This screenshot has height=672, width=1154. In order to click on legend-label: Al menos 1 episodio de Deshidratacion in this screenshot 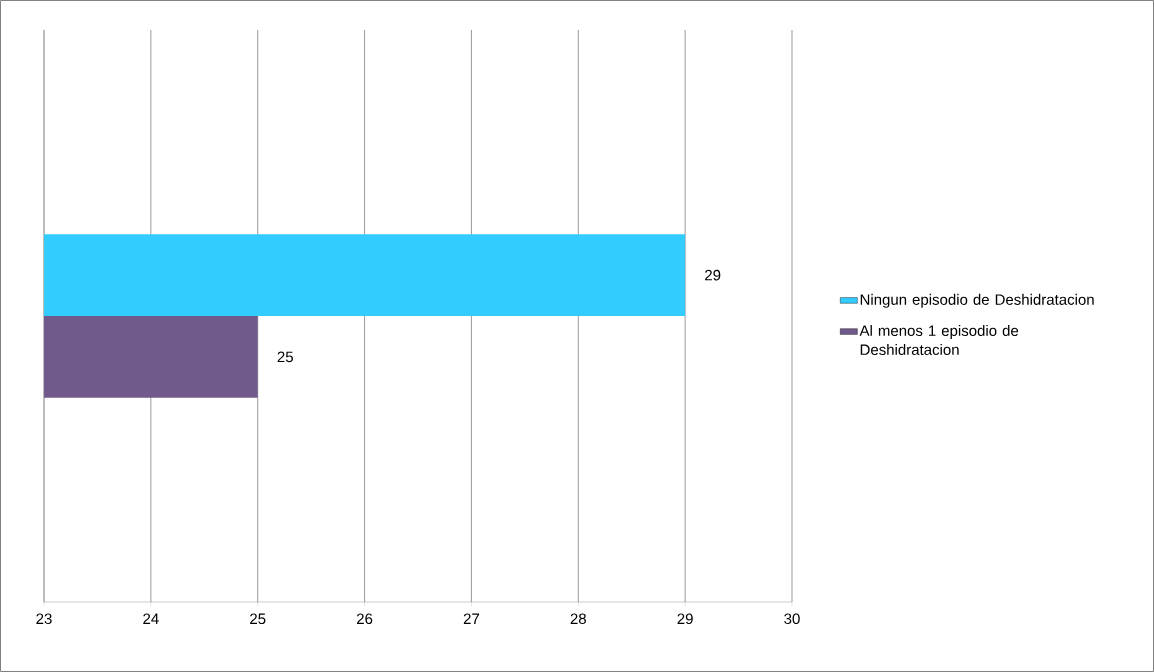, I will do `click(939, 339)`.